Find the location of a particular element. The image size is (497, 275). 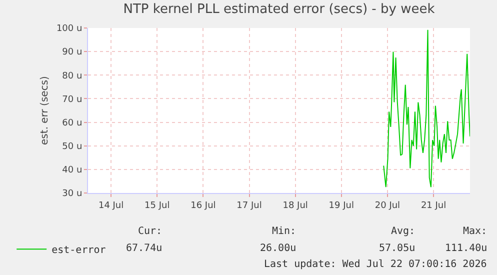

text: Avg: is located at coordinates (403, 231).